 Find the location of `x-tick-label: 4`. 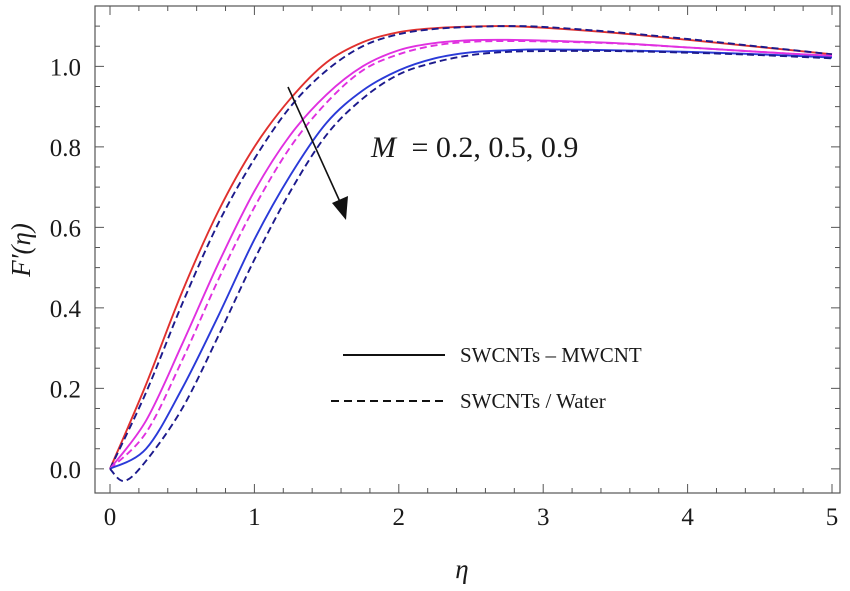

x-tick-label: 4 is located at coordinates (687, 517).